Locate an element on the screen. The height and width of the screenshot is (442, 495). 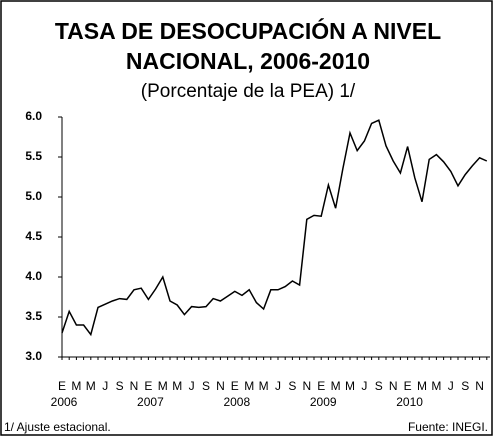
chart-title: TASA DE DESOCUPACIÓN A NIVEL is located at coordinates (248, 30).